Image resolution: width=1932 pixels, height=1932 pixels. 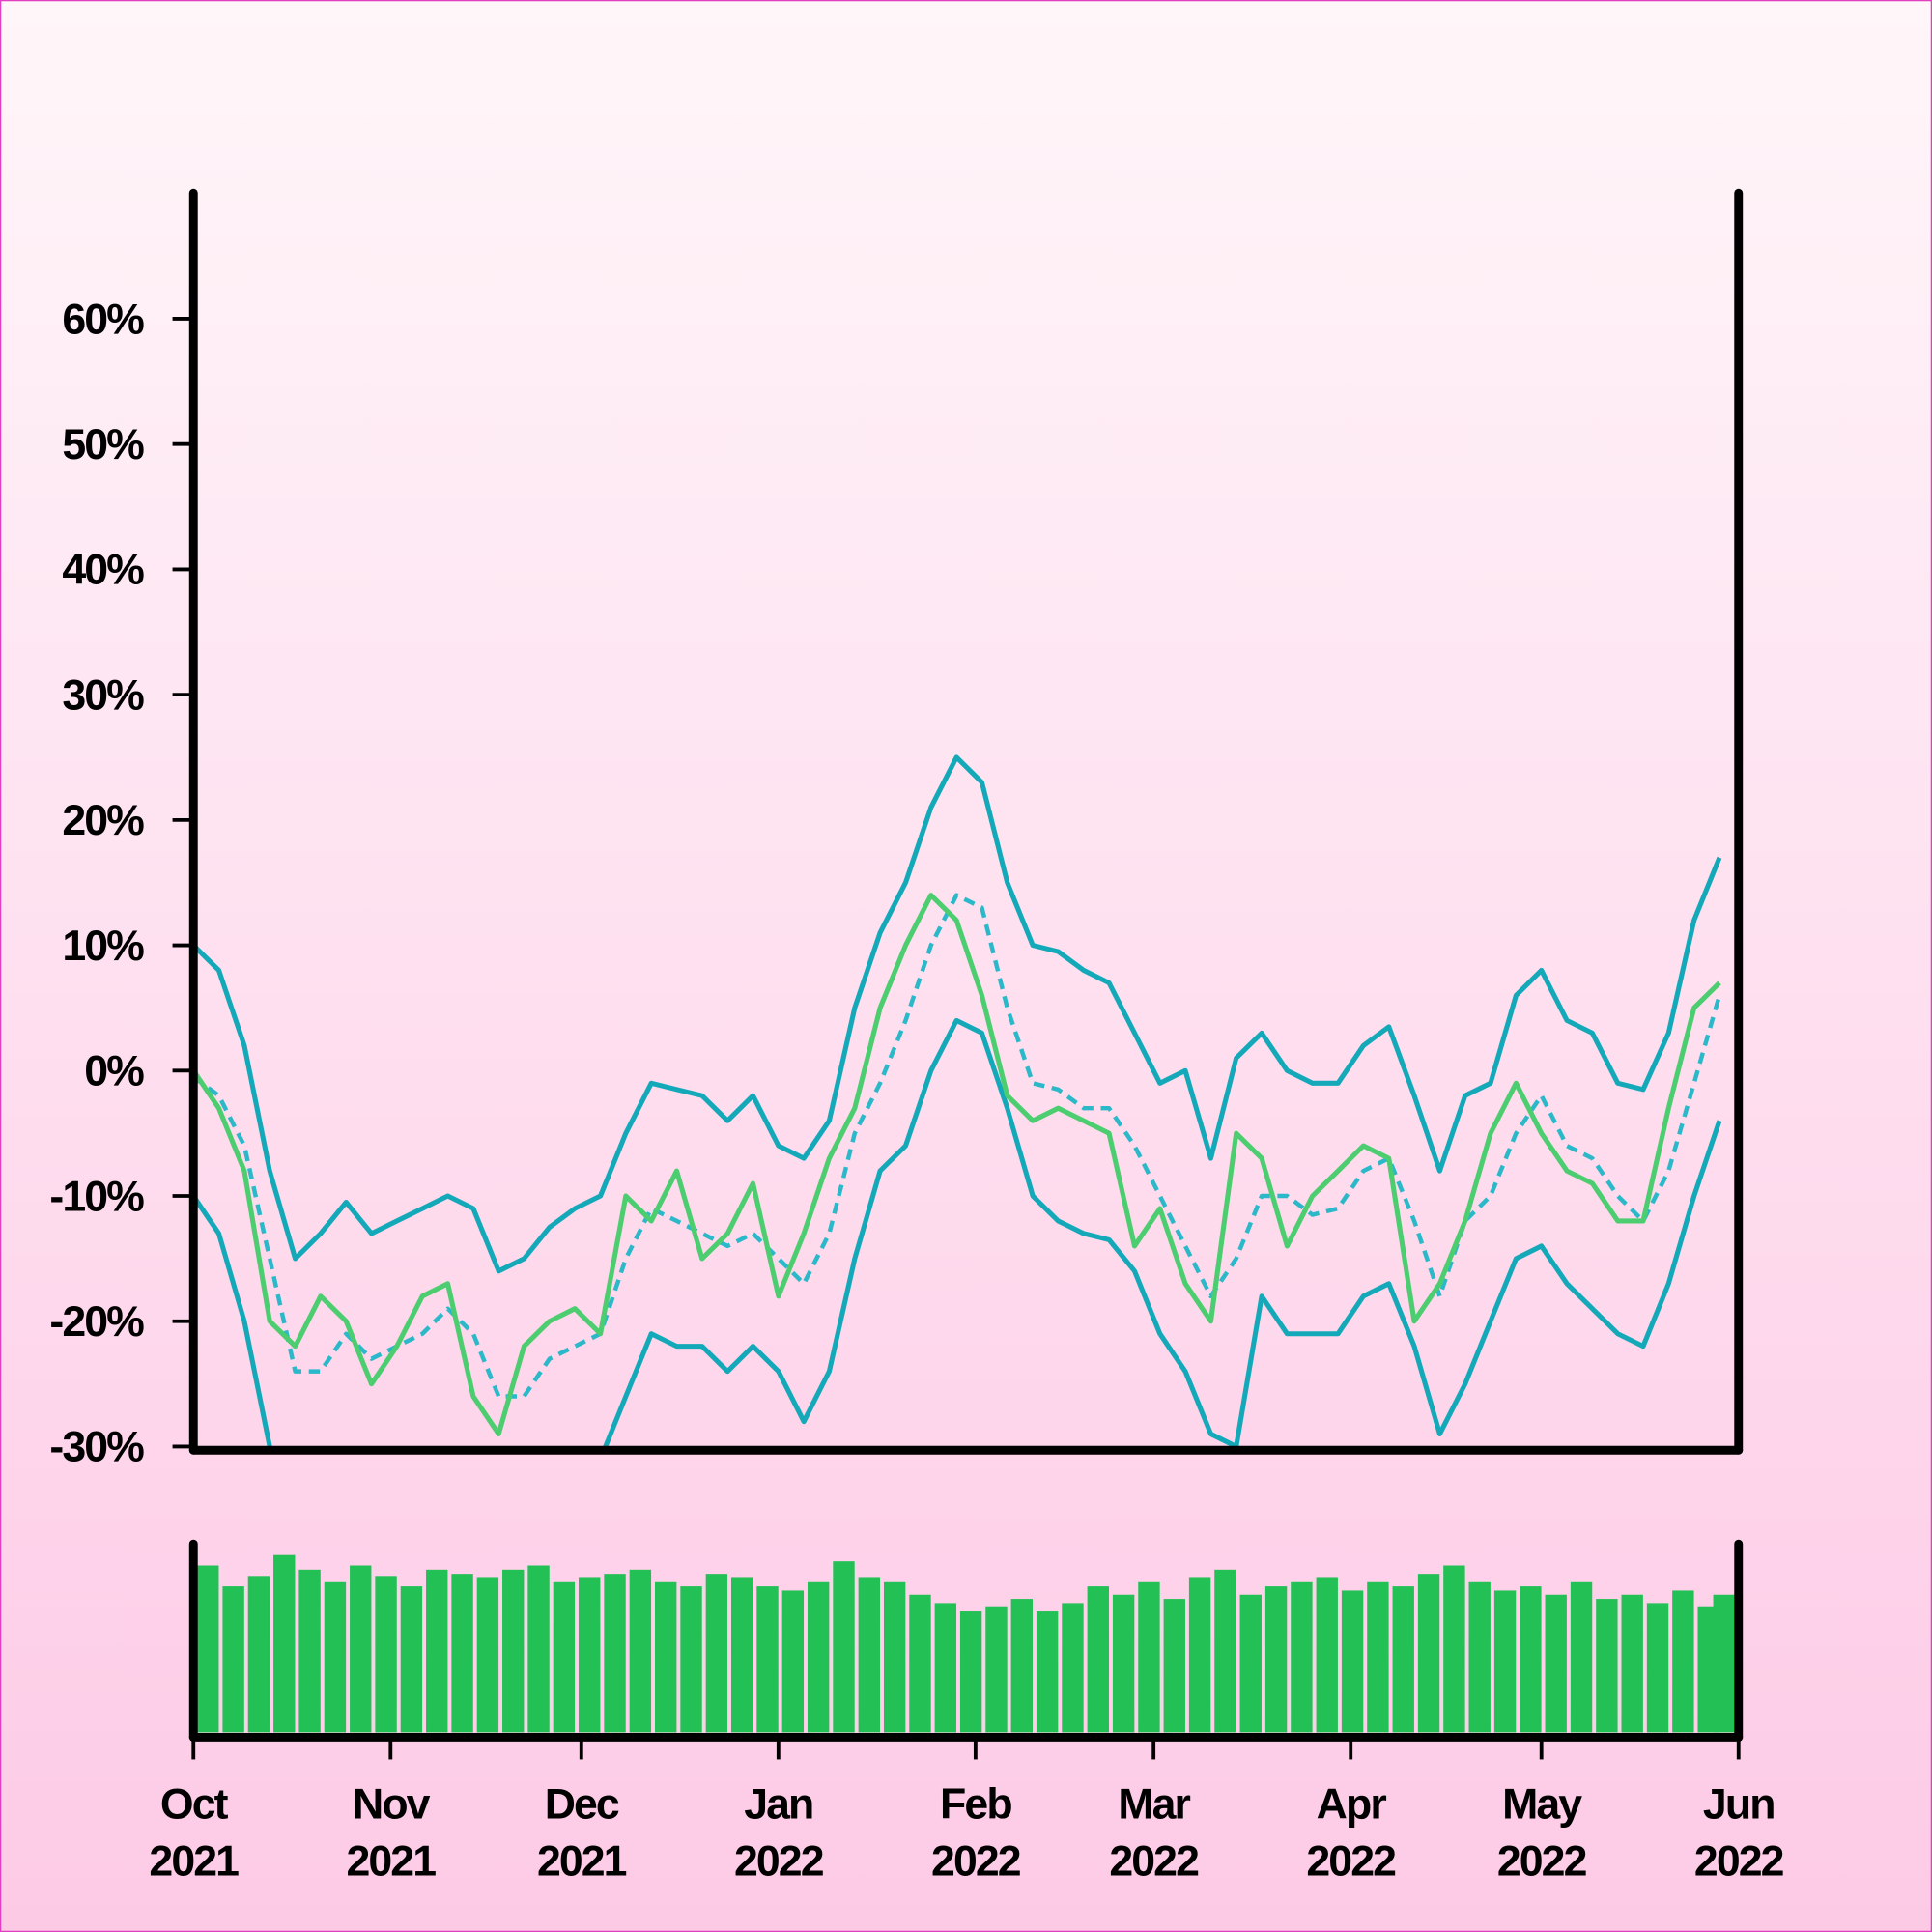 I want to click on y-tick-label: -20%, so click(x=96, y=1322).